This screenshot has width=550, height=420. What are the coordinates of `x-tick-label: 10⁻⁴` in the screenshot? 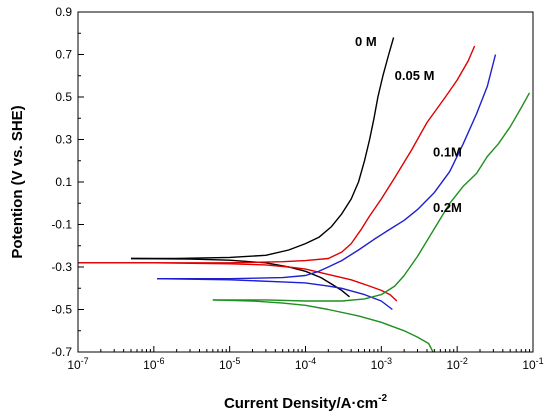 It's located at (305, 364).